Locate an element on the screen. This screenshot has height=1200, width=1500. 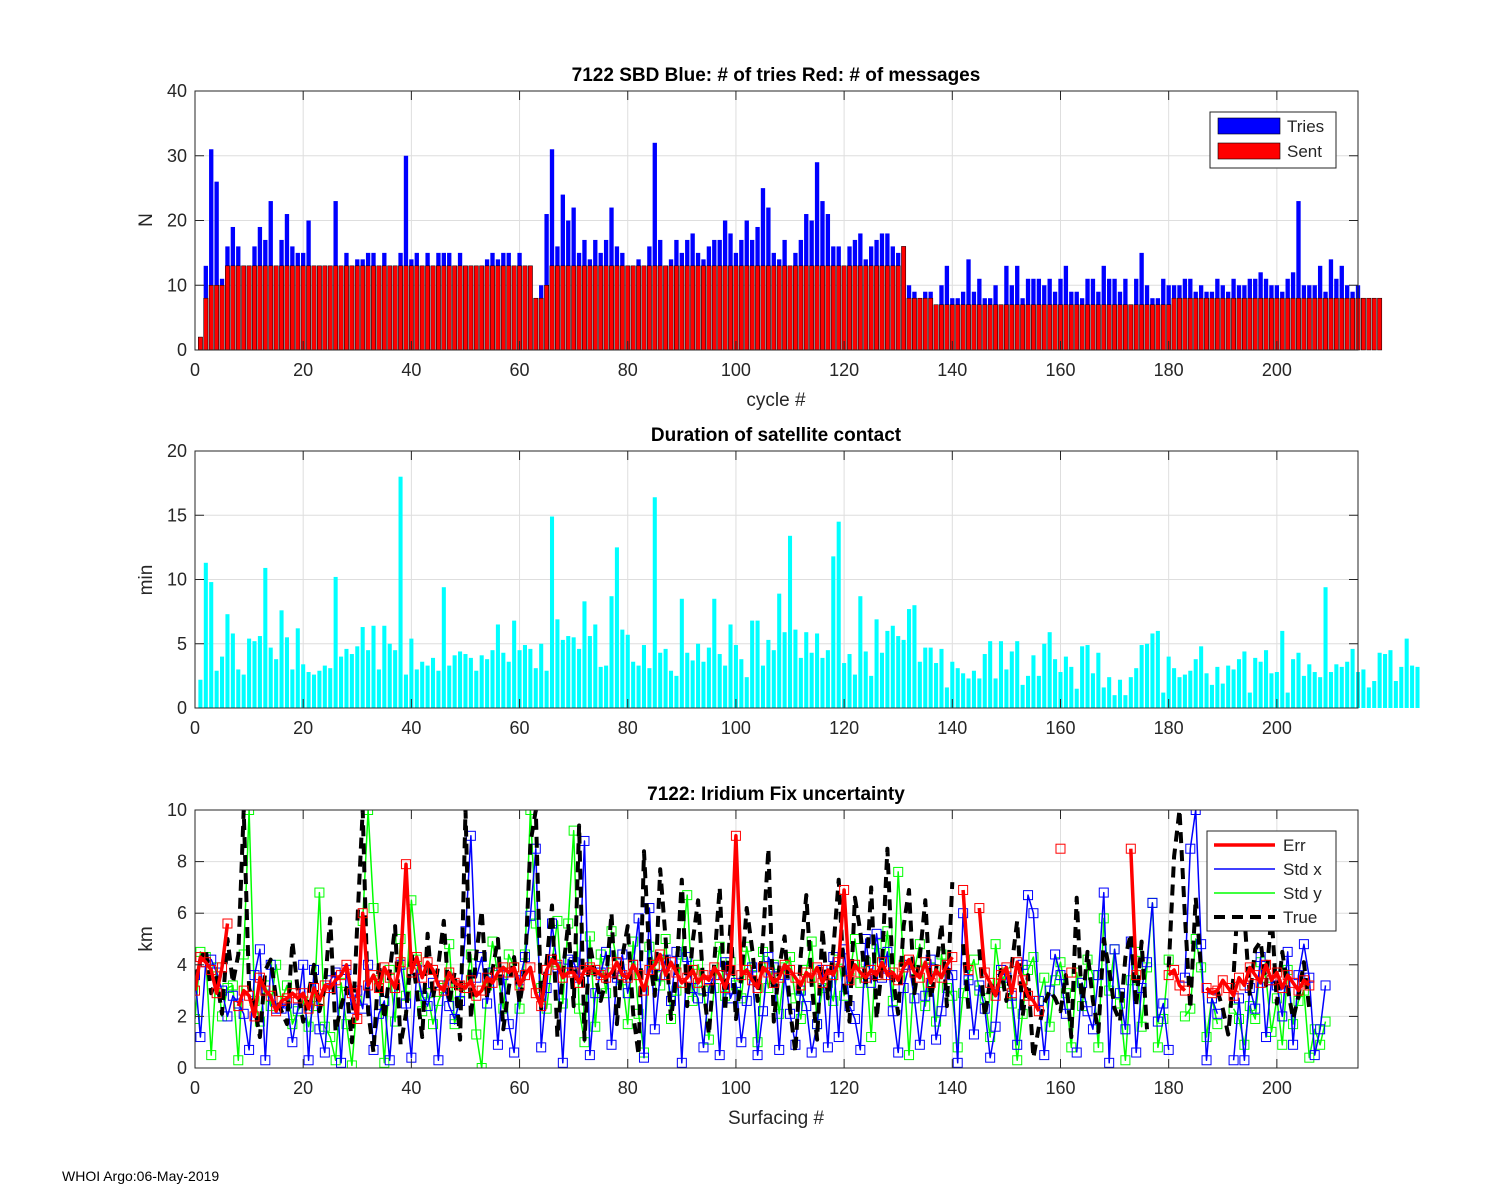
x-tick-label: 20 is located at coordinates (303, 728).